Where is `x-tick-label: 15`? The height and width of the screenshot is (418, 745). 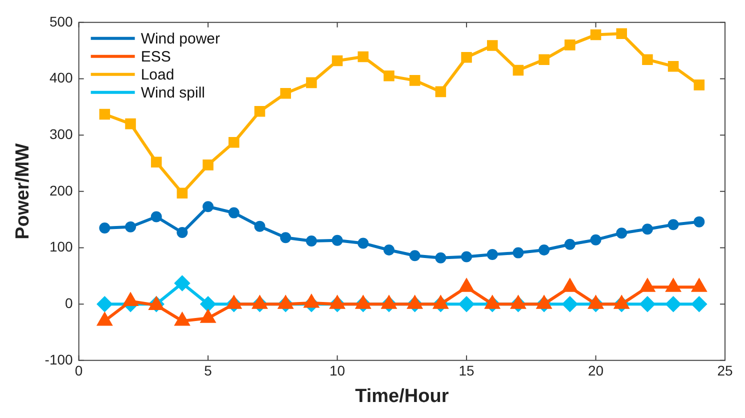 x-tick-label: 15 is located at coordinates (466, 370).